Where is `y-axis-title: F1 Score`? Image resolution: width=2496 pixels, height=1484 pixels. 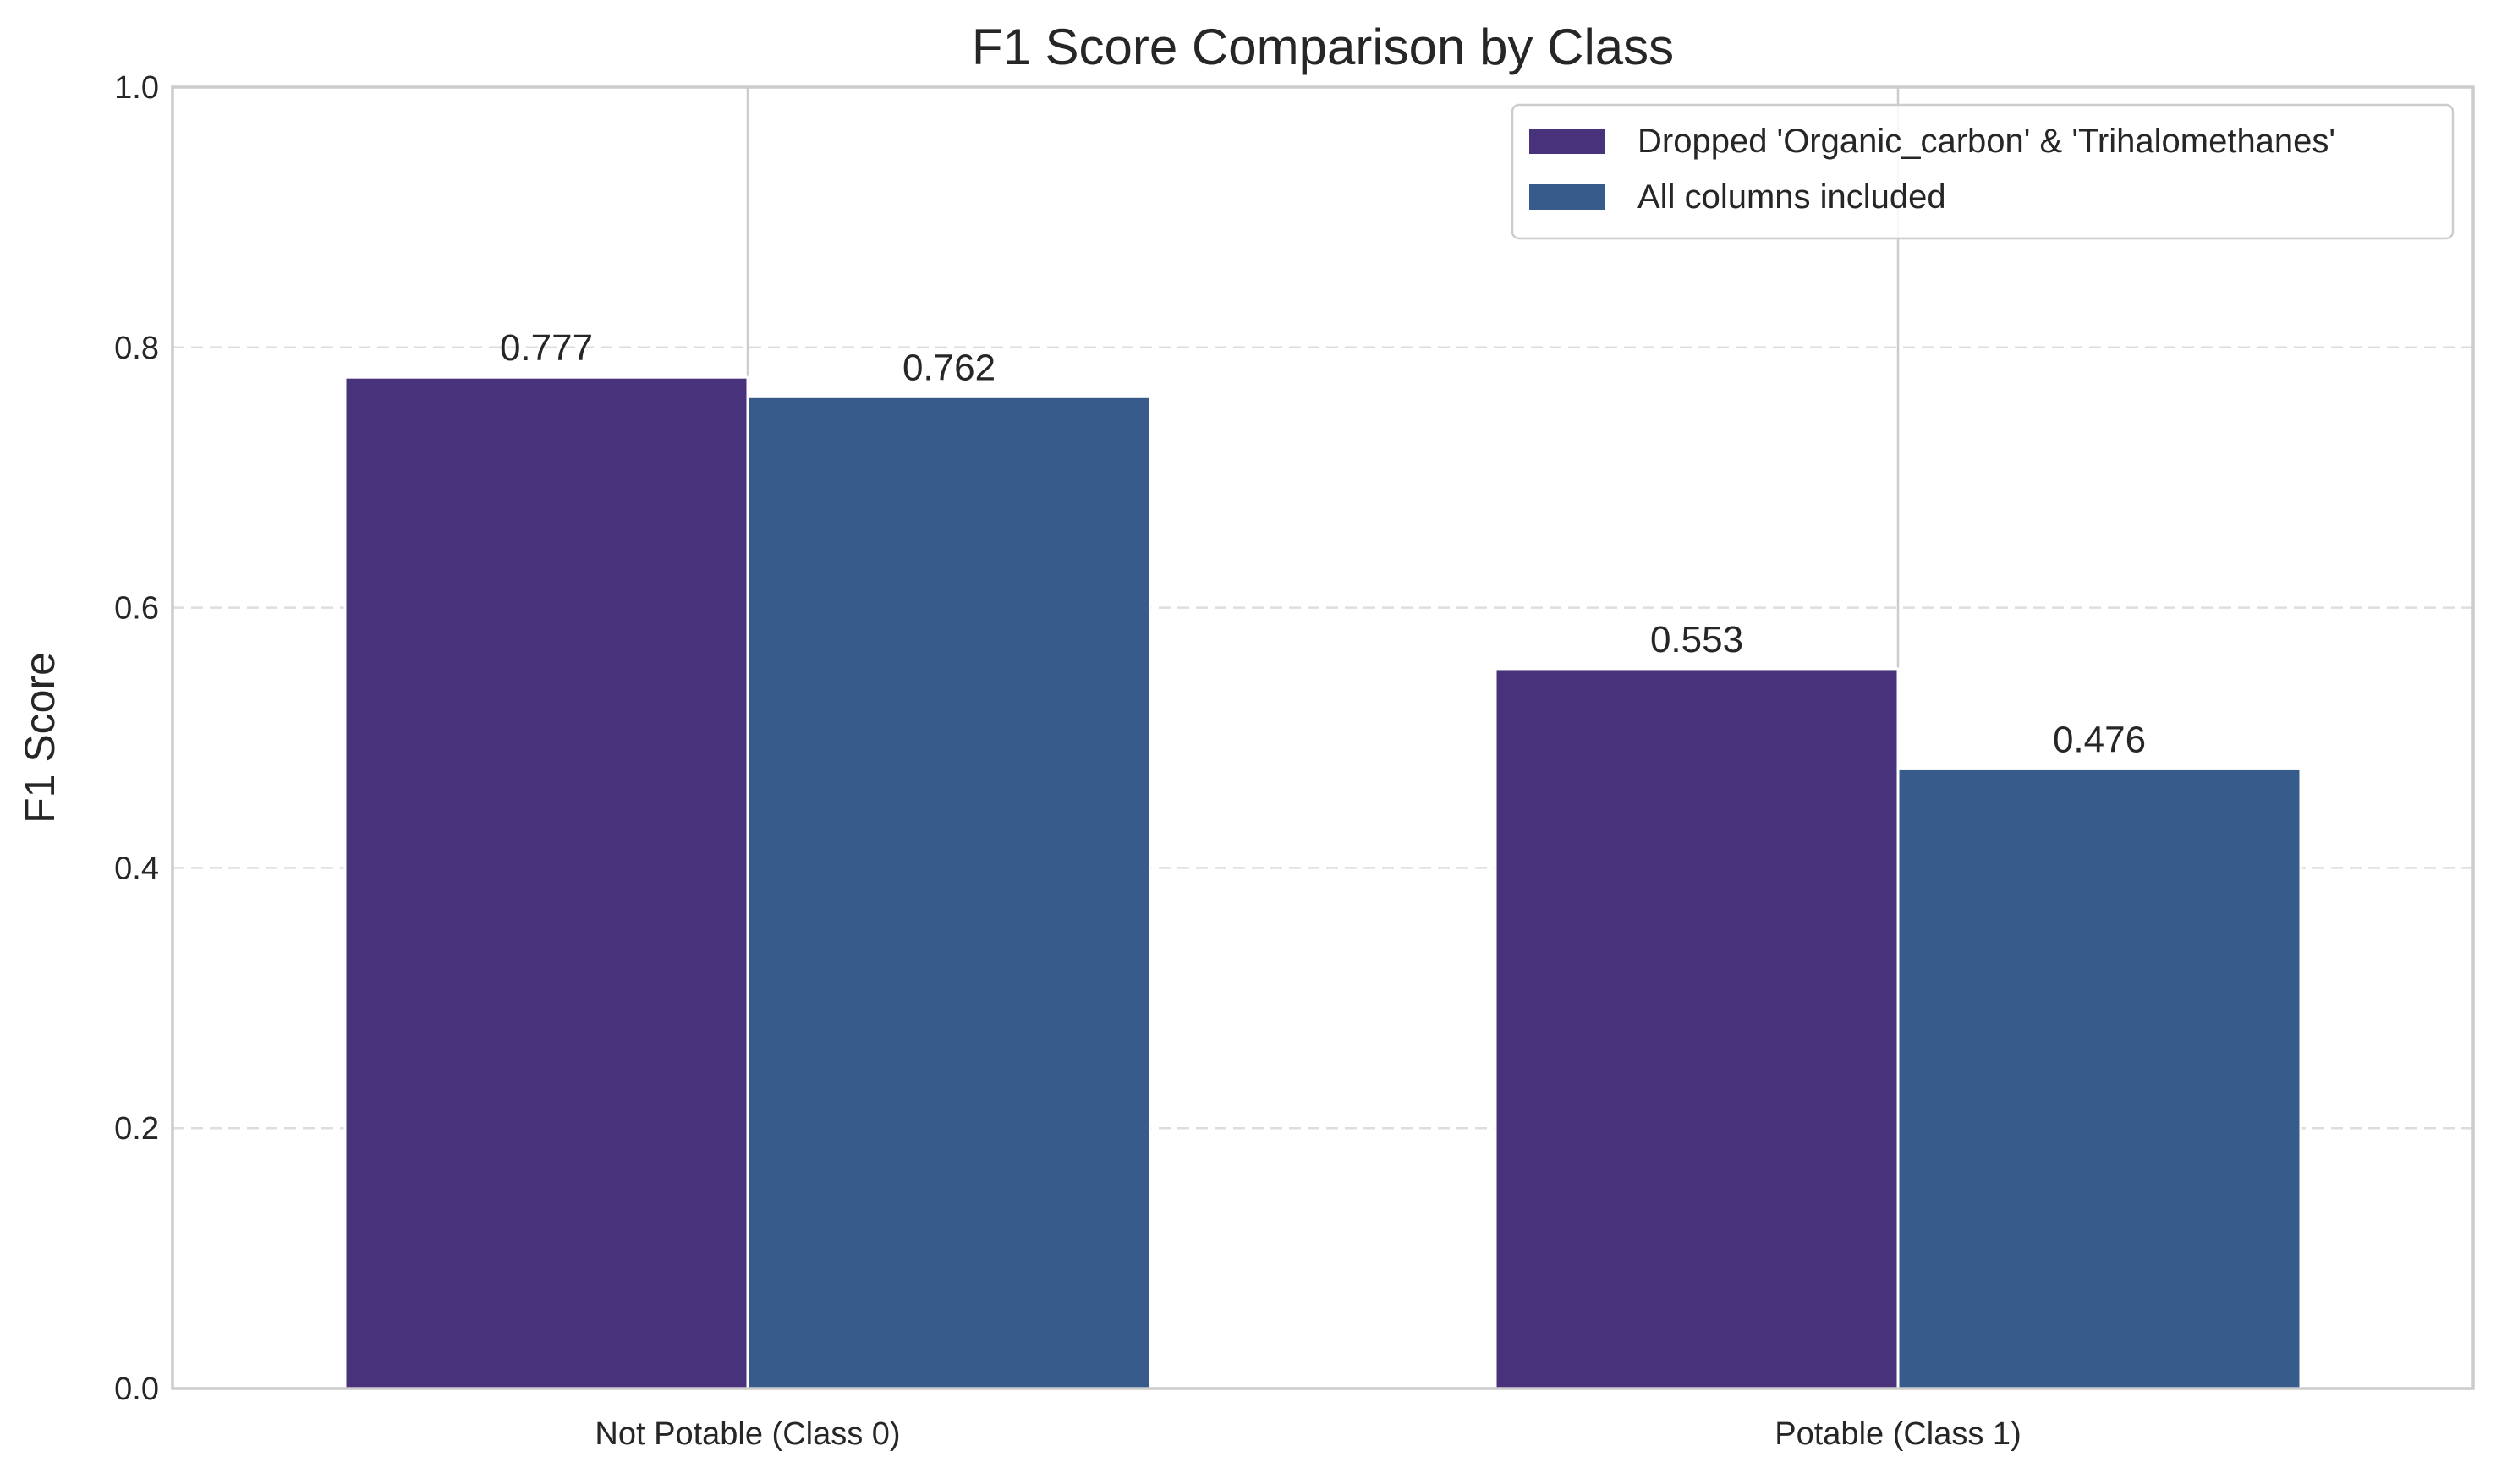
y-axis-title: F1 Score is located at coordinates (39, 738).